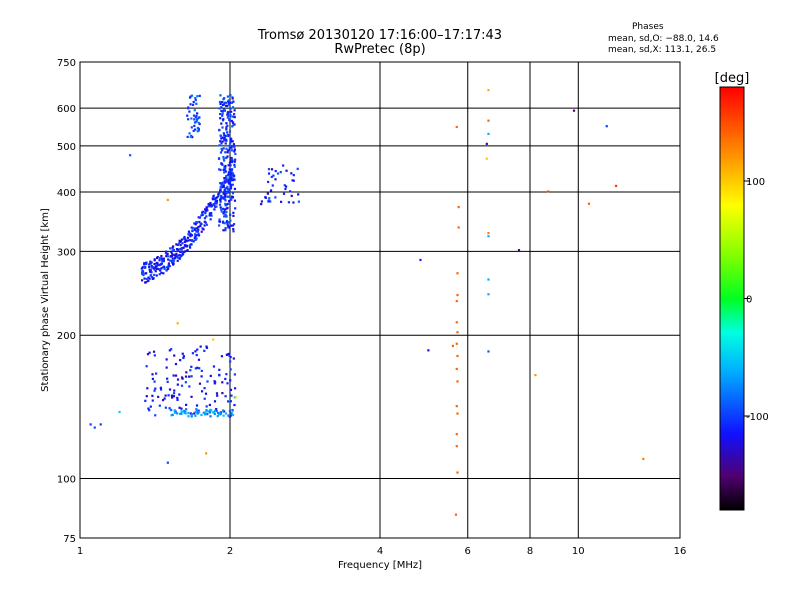 Image resolution: width=800 pixels, height=600 pixels. Describe the element at coordinates (66, 301) in the screenshot. I see `y-axis-ticks: 75 100 200 300 400 500 600 750` at that location.